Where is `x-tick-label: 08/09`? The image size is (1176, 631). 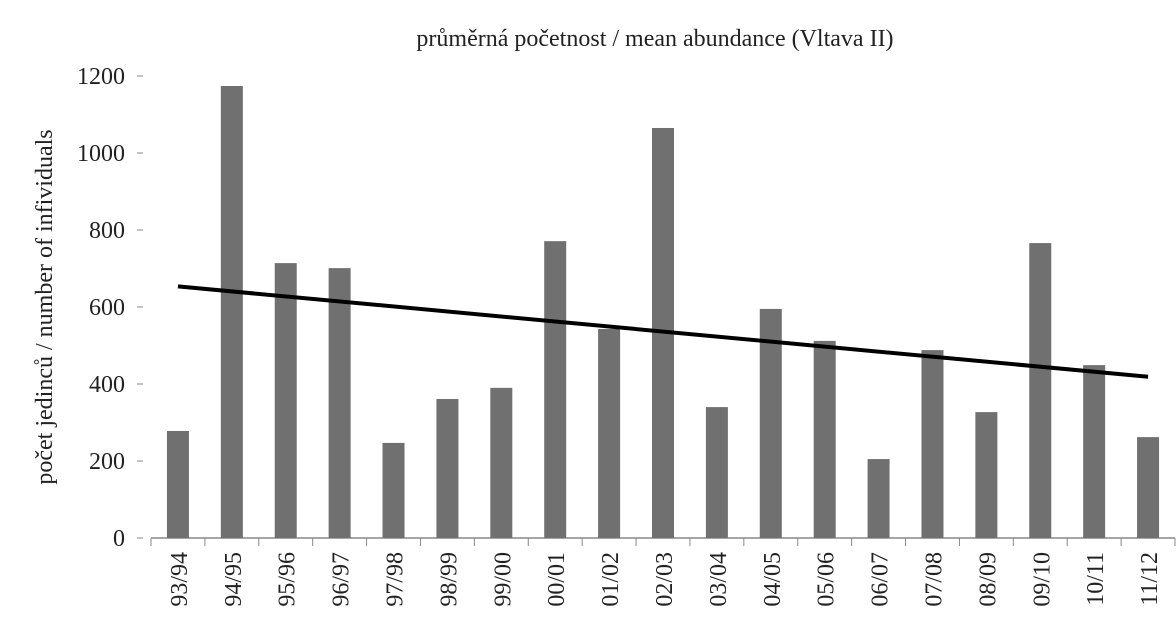
x-tick-label: 08/09 is located at coordinates (988, 579).